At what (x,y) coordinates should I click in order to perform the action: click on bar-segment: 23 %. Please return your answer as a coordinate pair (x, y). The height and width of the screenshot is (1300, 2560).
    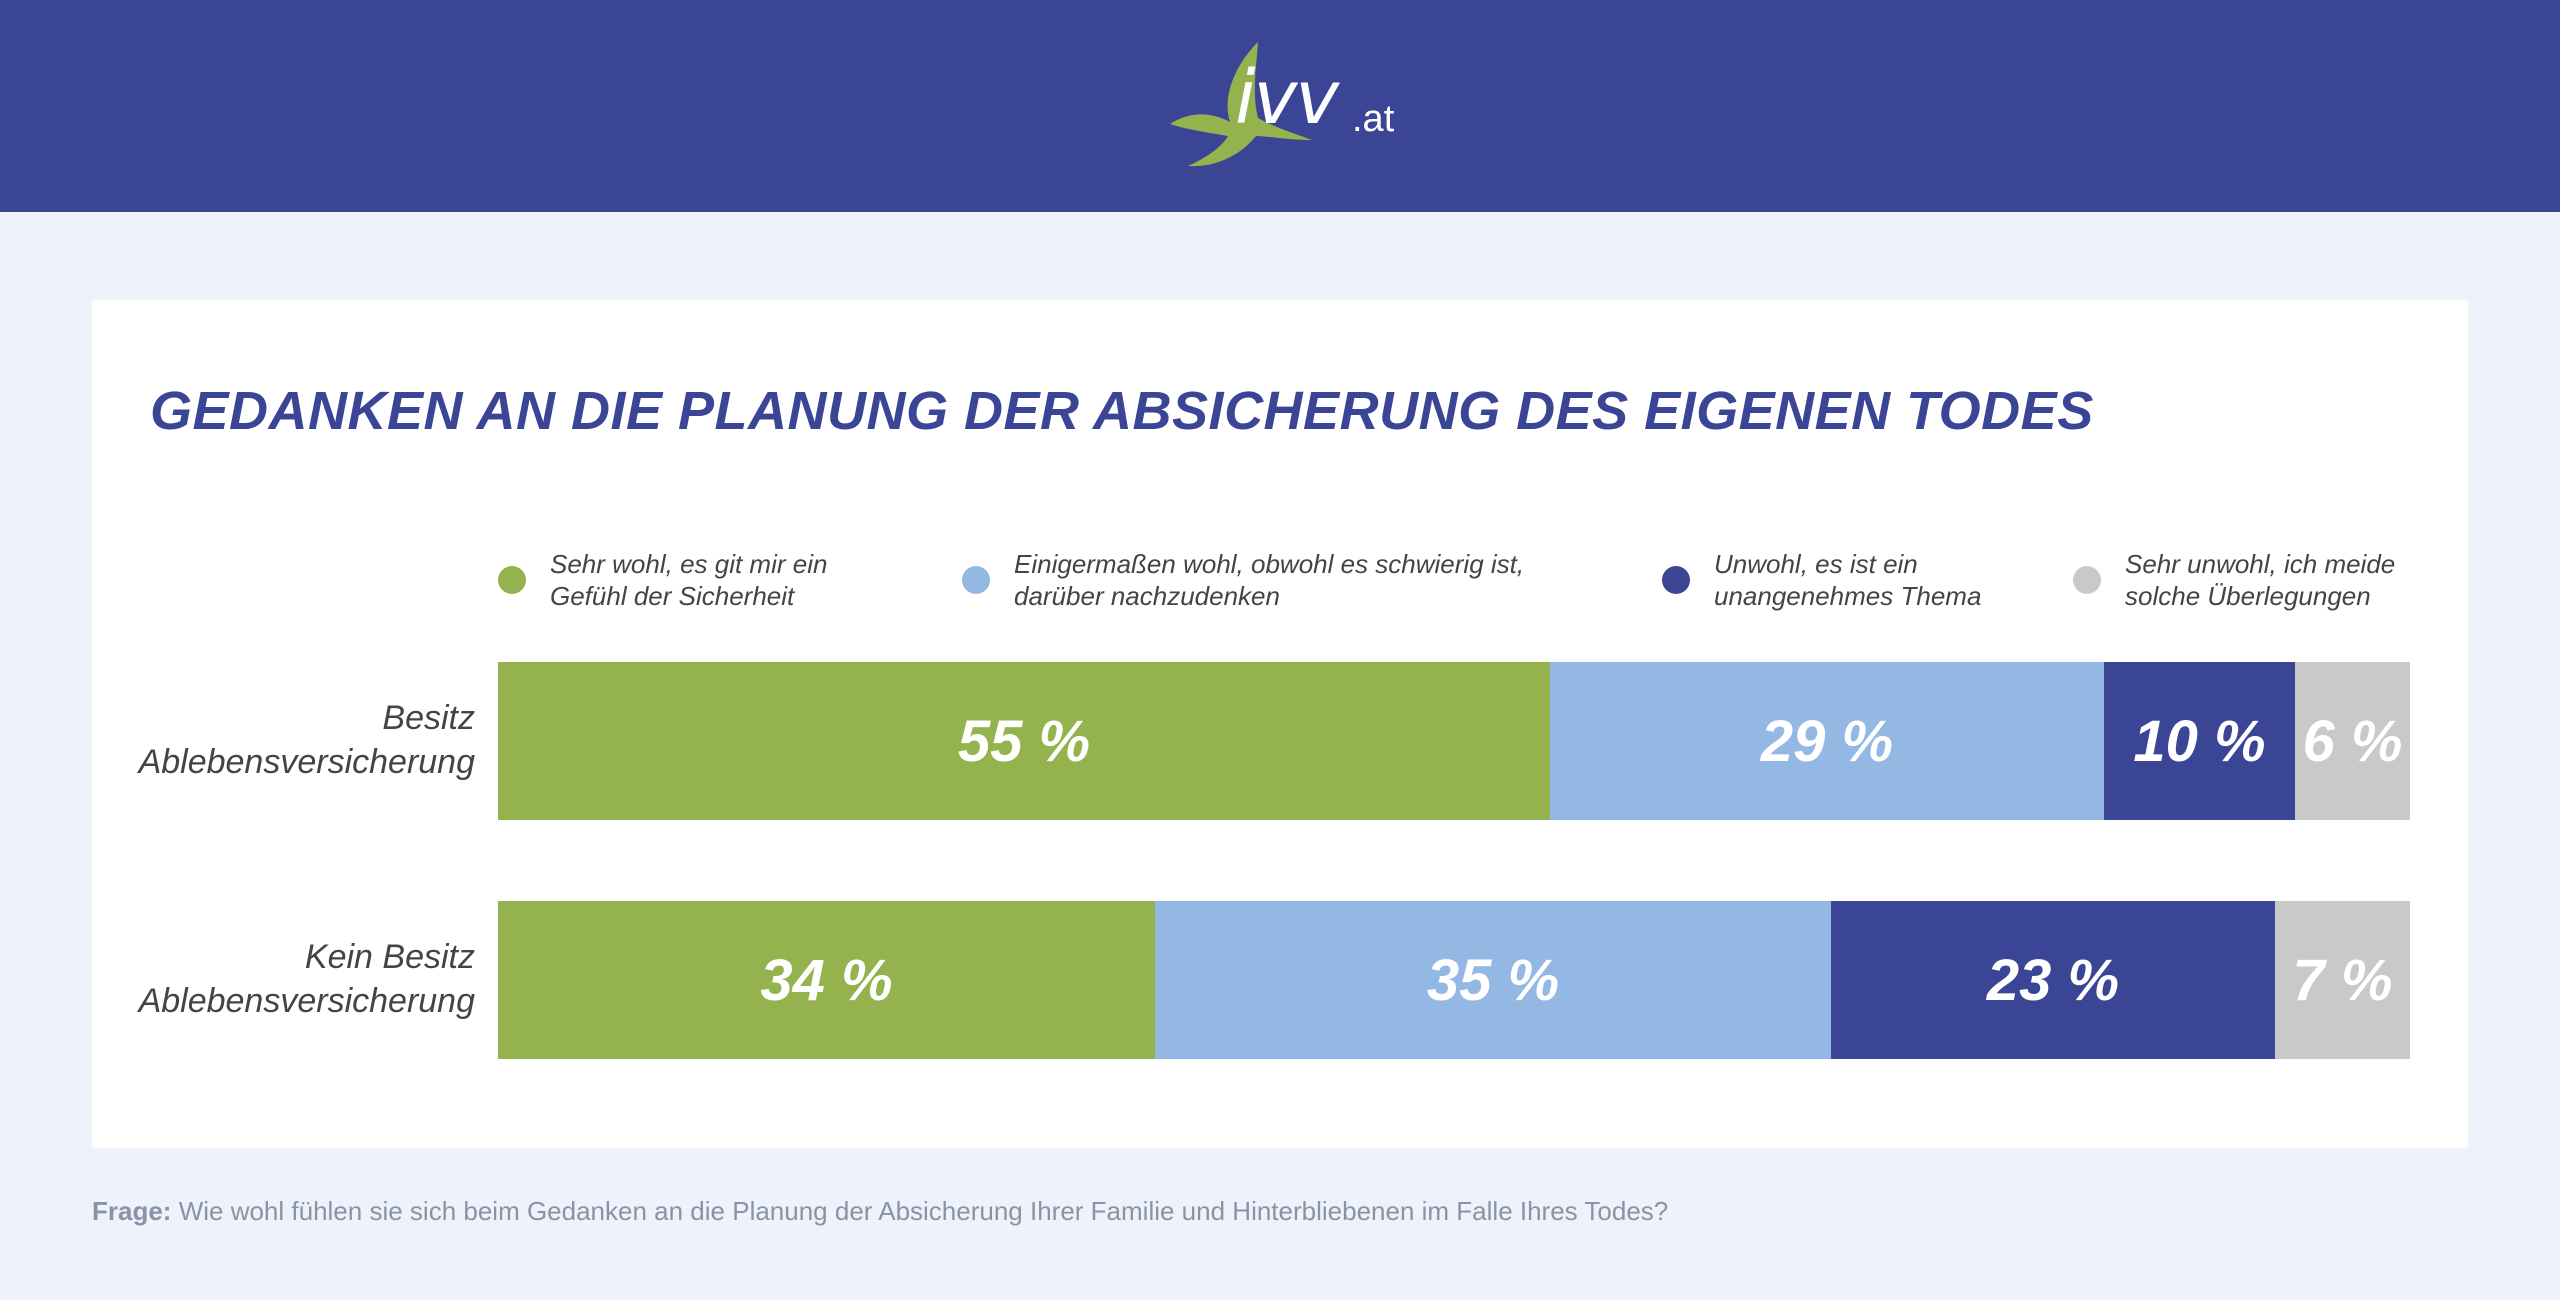
    Looking at the image, I should click on (2053, 980).